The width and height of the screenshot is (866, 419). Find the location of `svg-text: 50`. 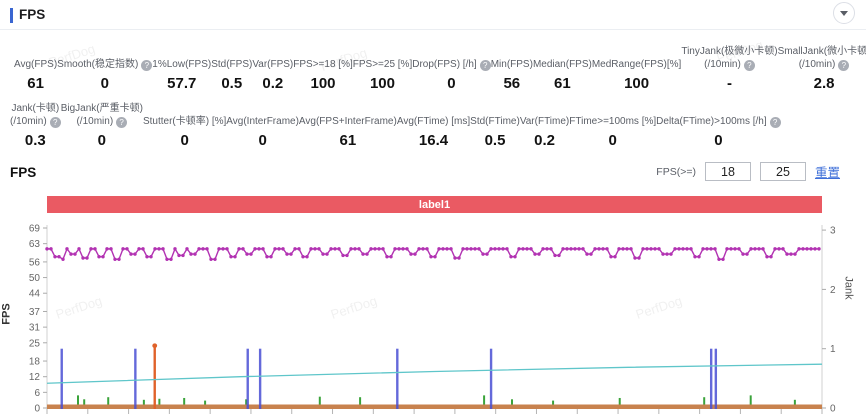

svg-text: 50 is located at coordinates (35, 278).